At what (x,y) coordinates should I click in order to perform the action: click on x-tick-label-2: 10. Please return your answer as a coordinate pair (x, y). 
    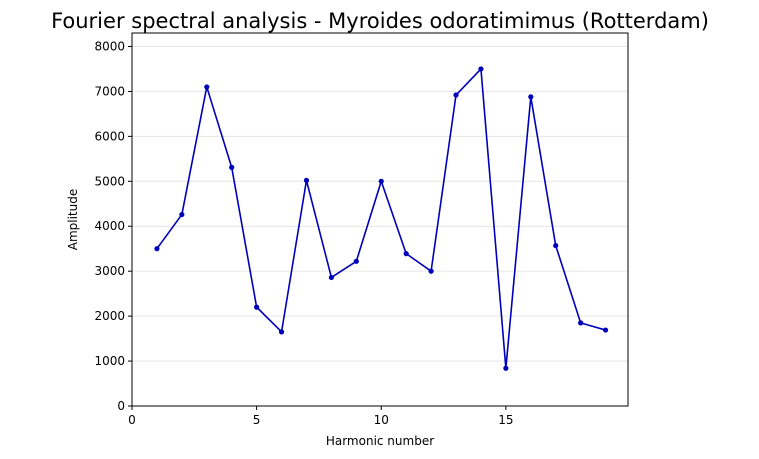
    Looking at the image, I should click on (381, 420).